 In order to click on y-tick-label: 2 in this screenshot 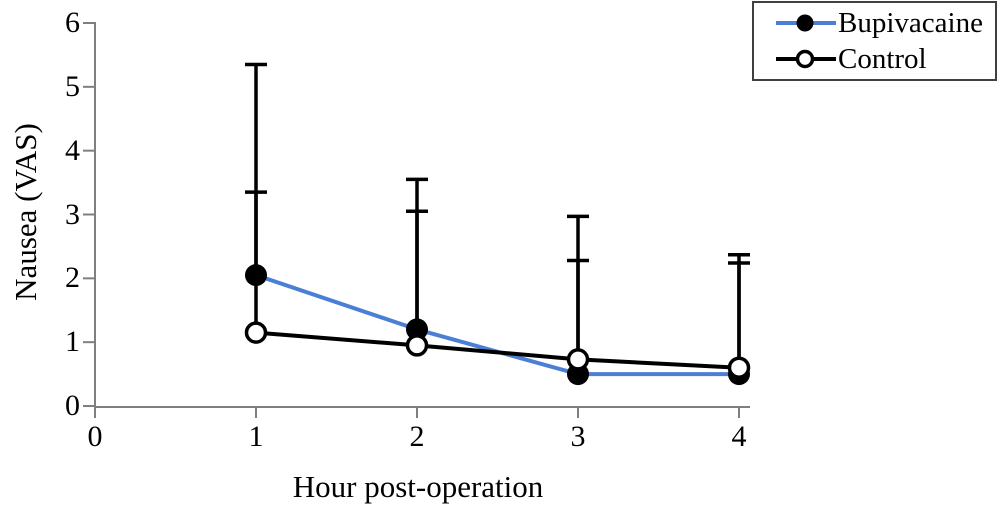, I will do `click(72, 278)`.